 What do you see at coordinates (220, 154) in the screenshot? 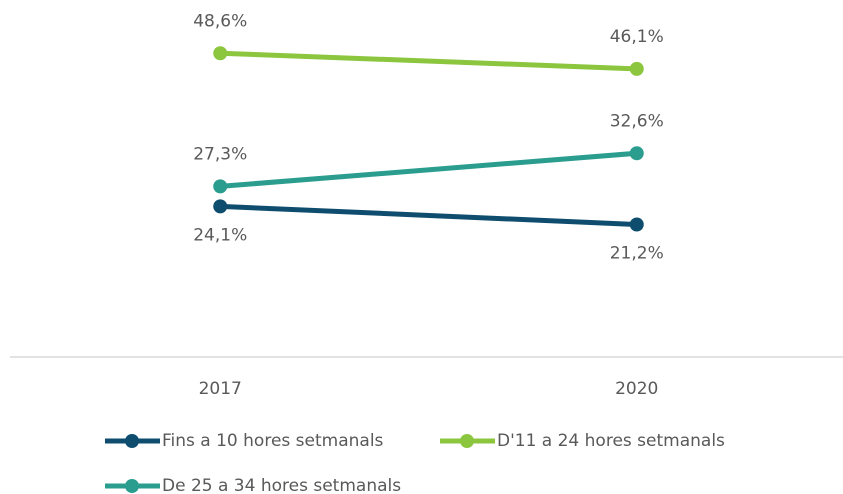
I see `data-label: 27,3%` at bounding box center [220, 154].